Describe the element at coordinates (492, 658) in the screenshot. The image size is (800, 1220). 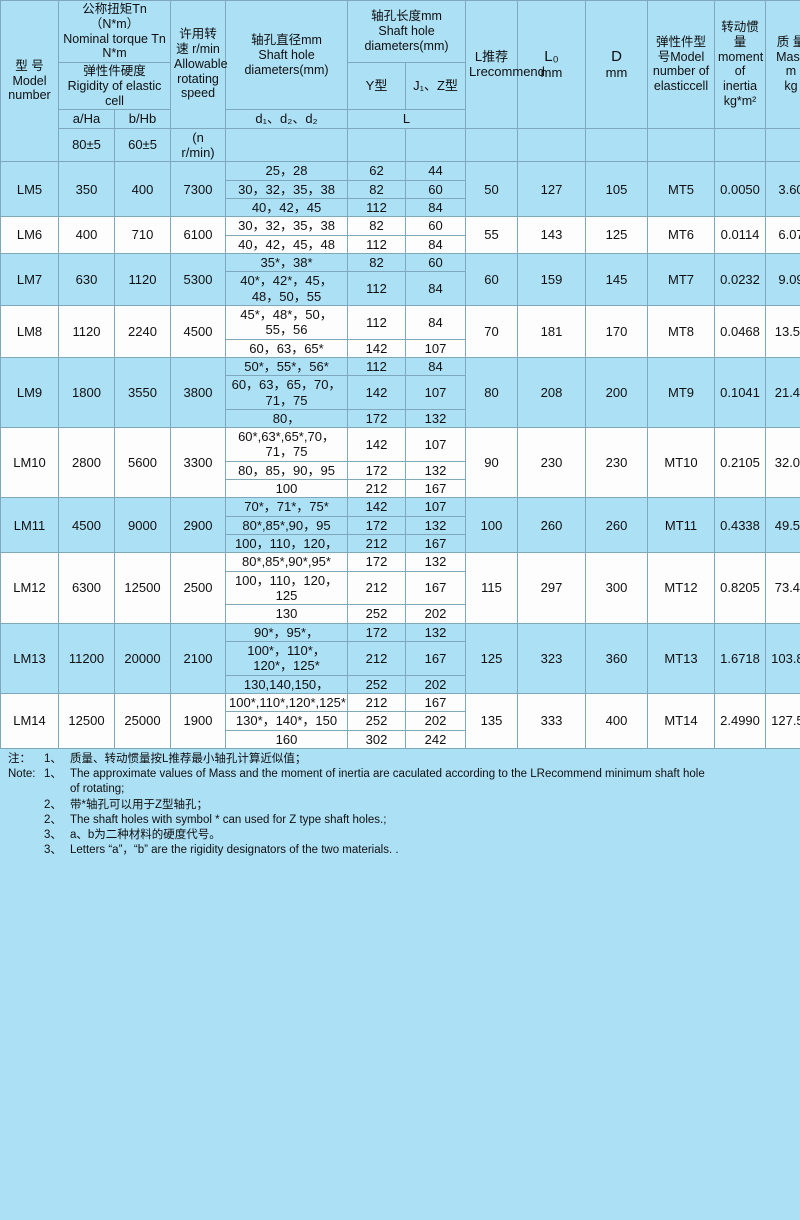
I see `cell-l-recommend: 125` at that location.